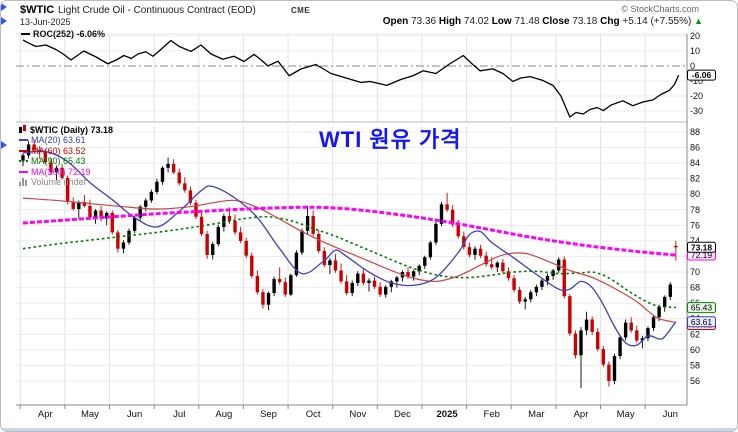 The height and width of the screenshot is (432, 738). What do you see at coordinates (357, 414) in the screenshot?
I see `x-axis-label: Nov` at bounding box center [357, 414].